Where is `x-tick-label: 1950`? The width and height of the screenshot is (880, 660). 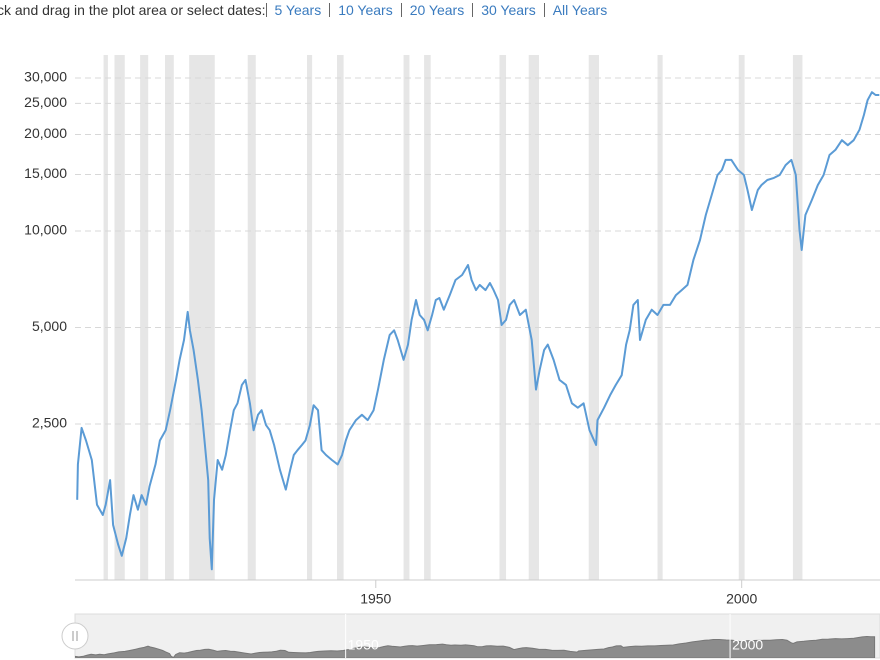 x-tick-label: 1950 is located at coordinates (375, 599).